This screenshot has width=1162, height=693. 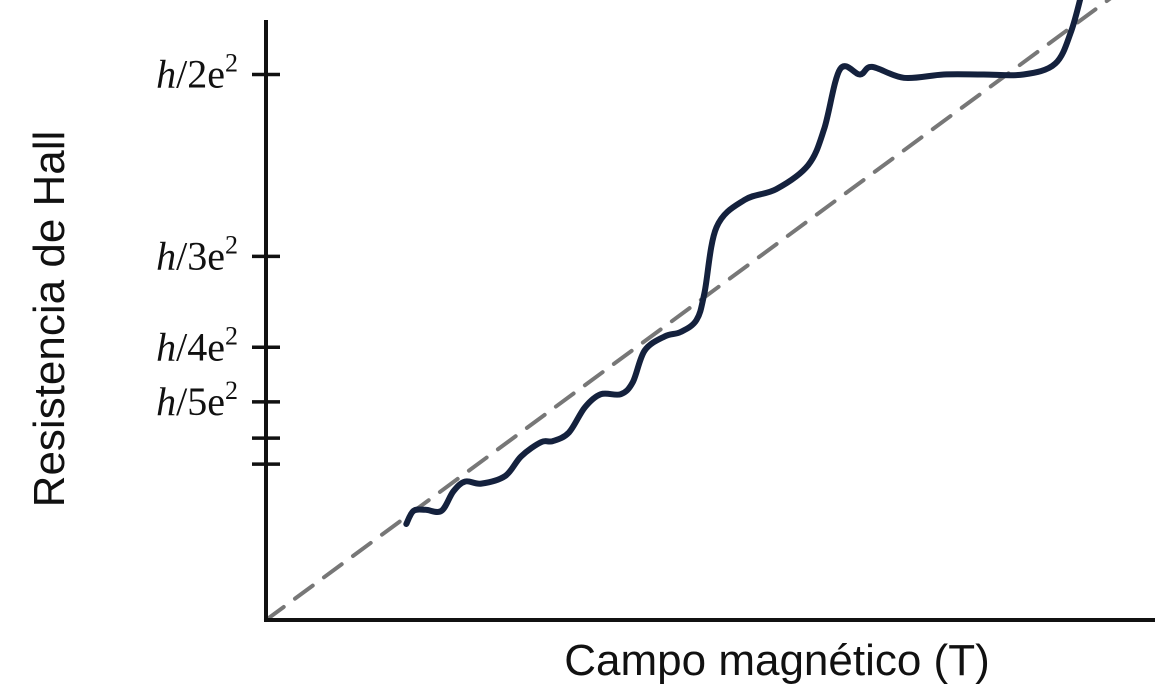 What do you see at coordinates (197, 254) in the screenshot?
I see `y-tick-label: h/3e2` at bounding box center [197, 254].